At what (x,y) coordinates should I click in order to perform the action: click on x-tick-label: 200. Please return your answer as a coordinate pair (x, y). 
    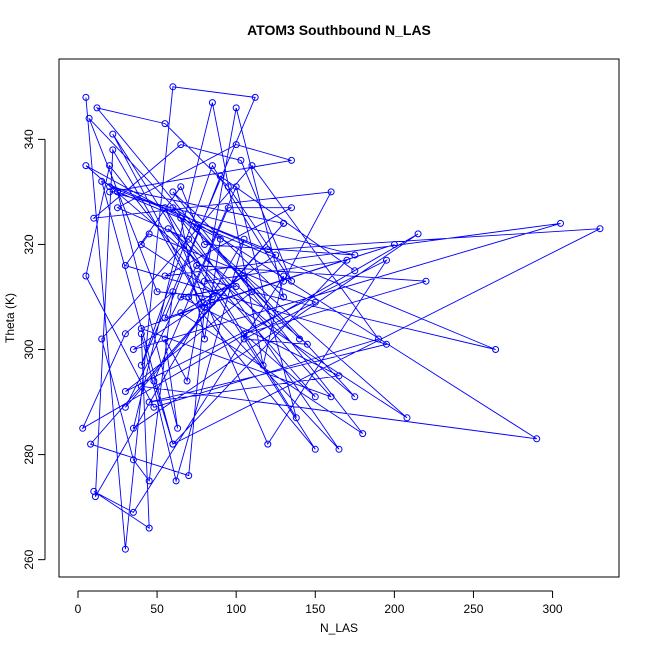
    Looking at the image, I should click on (394, 609).